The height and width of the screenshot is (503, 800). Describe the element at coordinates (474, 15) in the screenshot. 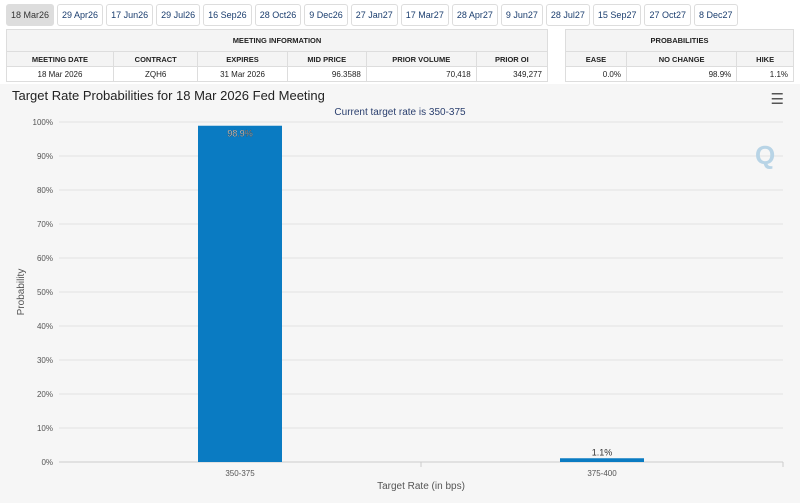

I see `tab-28-apr27: 28 Apr27` at that location.